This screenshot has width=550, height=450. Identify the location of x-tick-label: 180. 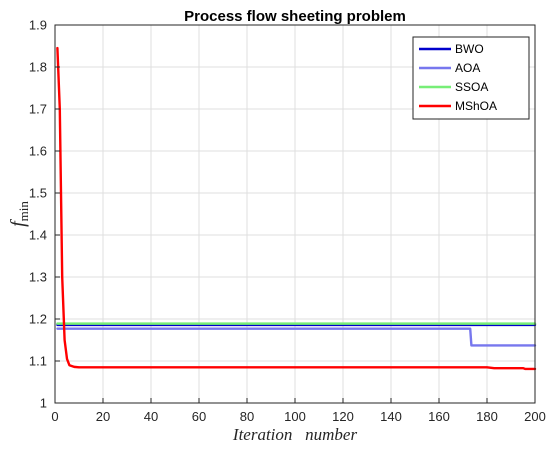
(487, 416).